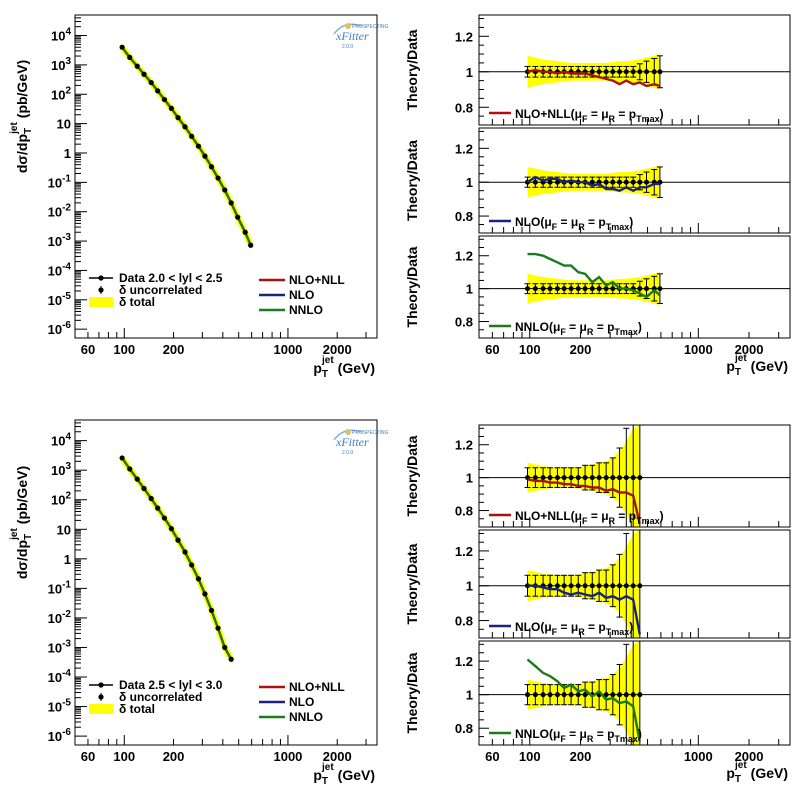 The width and height of the screenshot is (810, 803). What do you see at coordinates (101, 278) in the screenshot?
I see `legend-data-marker` at bounding box center [101, 278].